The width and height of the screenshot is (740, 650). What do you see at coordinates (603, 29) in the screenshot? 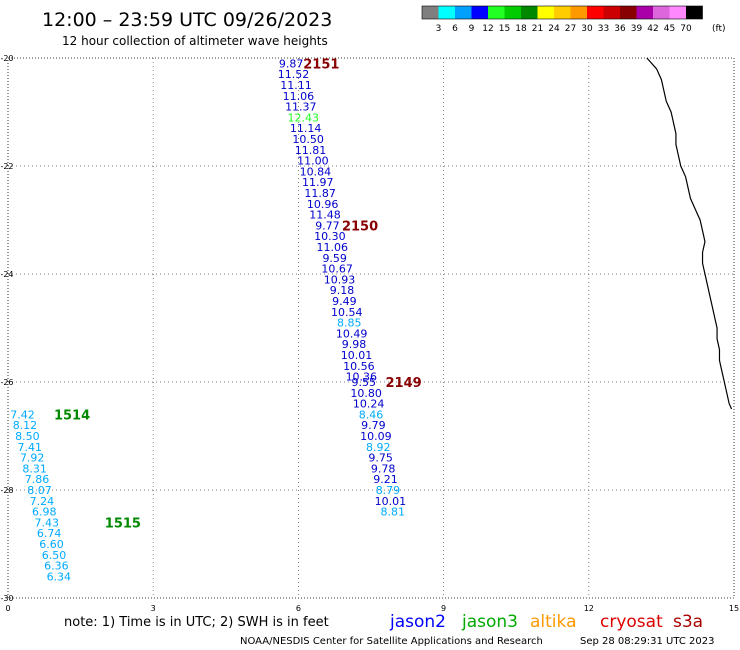
I see `colorbar-label: 33` at bounding box center [603, 29].